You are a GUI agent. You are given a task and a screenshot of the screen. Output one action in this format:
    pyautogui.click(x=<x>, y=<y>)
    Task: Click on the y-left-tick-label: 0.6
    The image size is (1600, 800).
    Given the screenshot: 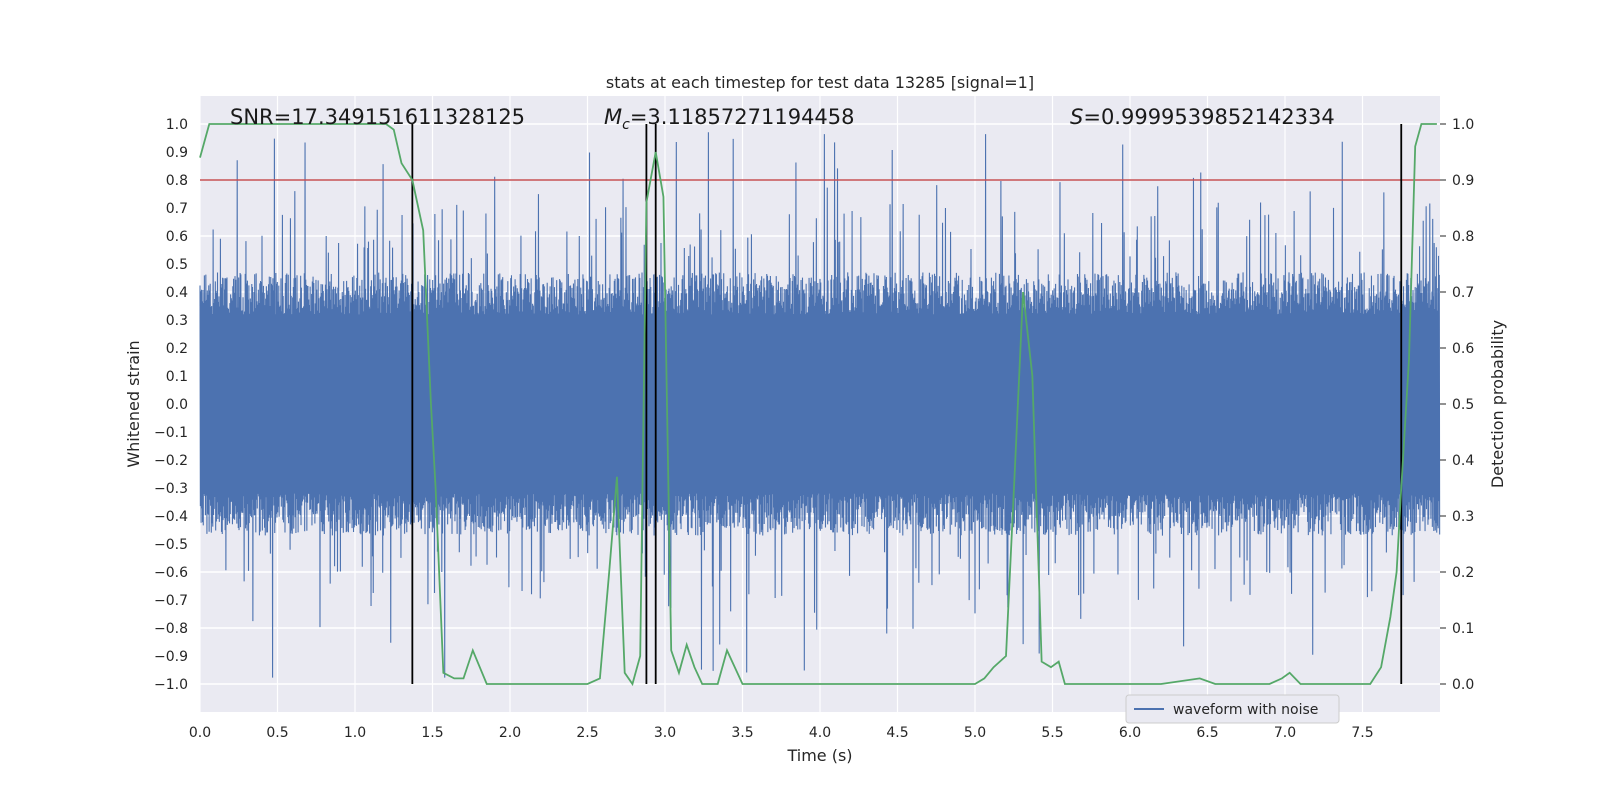 What is the action you would take?
    pyautogui.click(x=177, y=237)
    